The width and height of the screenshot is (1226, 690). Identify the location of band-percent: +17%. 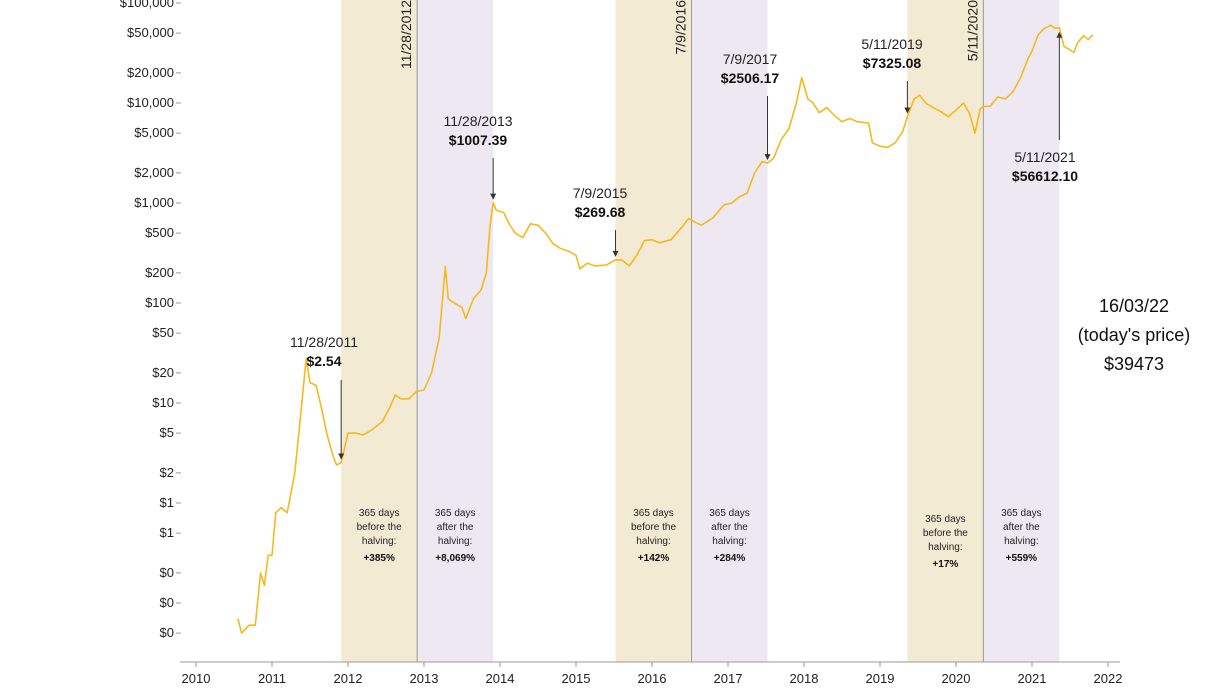
(945, 564).